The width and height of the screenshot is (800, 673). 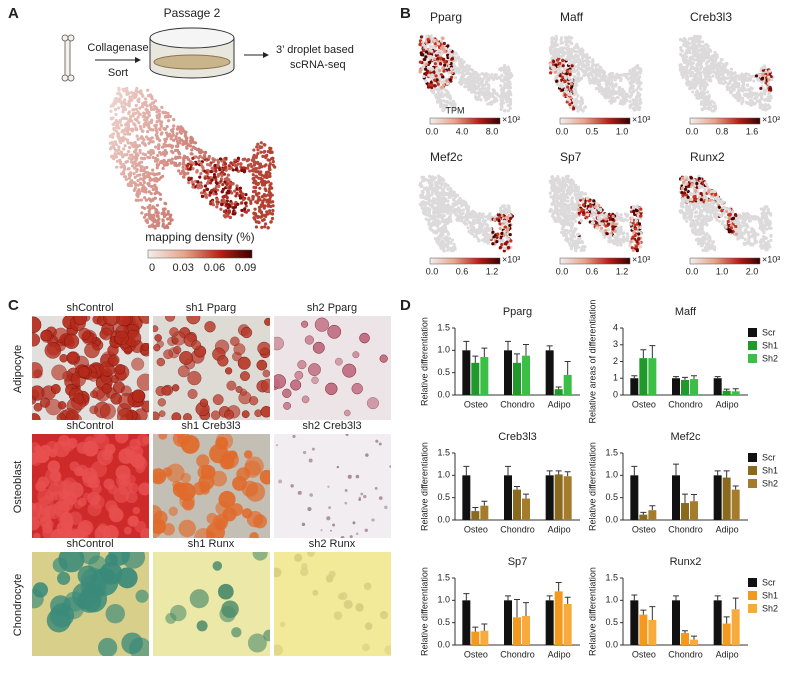 What do you see at coordinates (615, 394) in the screenshot?
I see `y-tick-label: 0` at bounding box center [615, 394].